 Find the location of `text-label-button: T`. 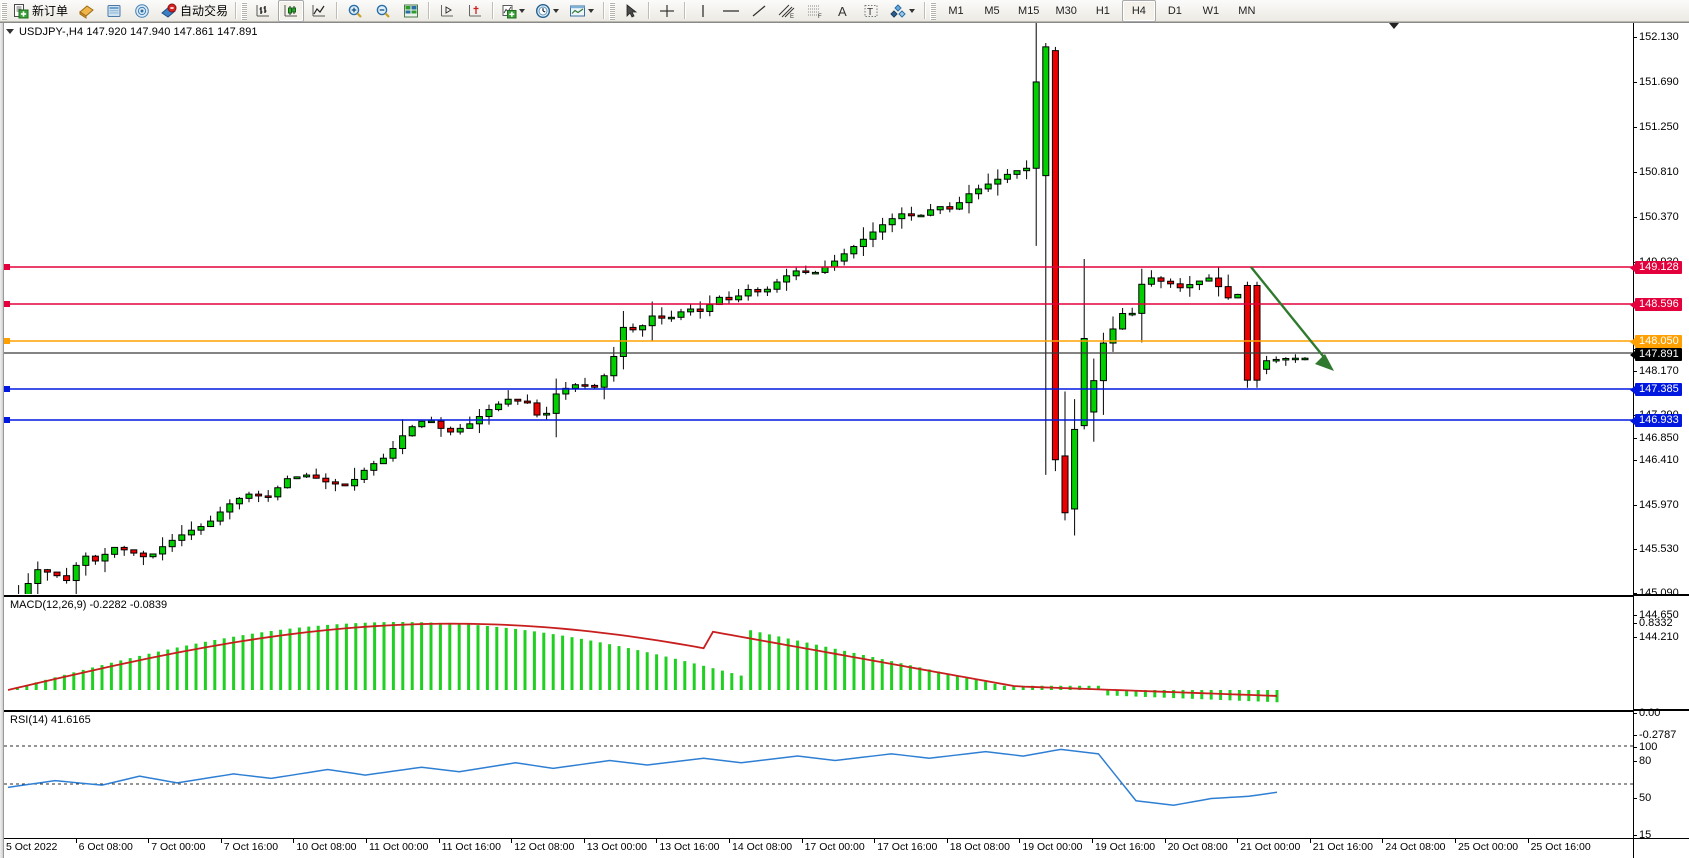

text-label-button: T is located at coordinates (871, 11).